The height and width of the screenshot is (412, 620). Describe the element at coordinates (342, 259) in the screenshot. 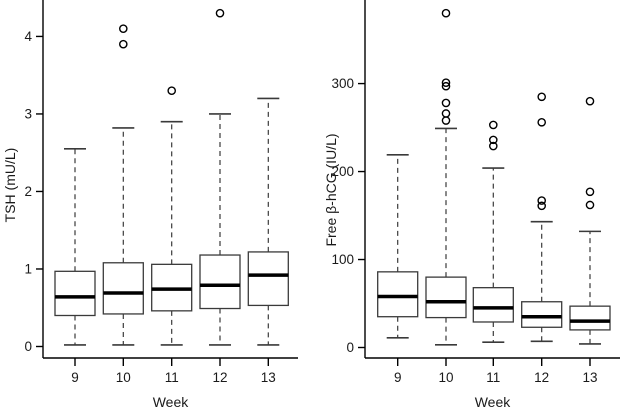

I see `y-tick-label: 100` at that location.